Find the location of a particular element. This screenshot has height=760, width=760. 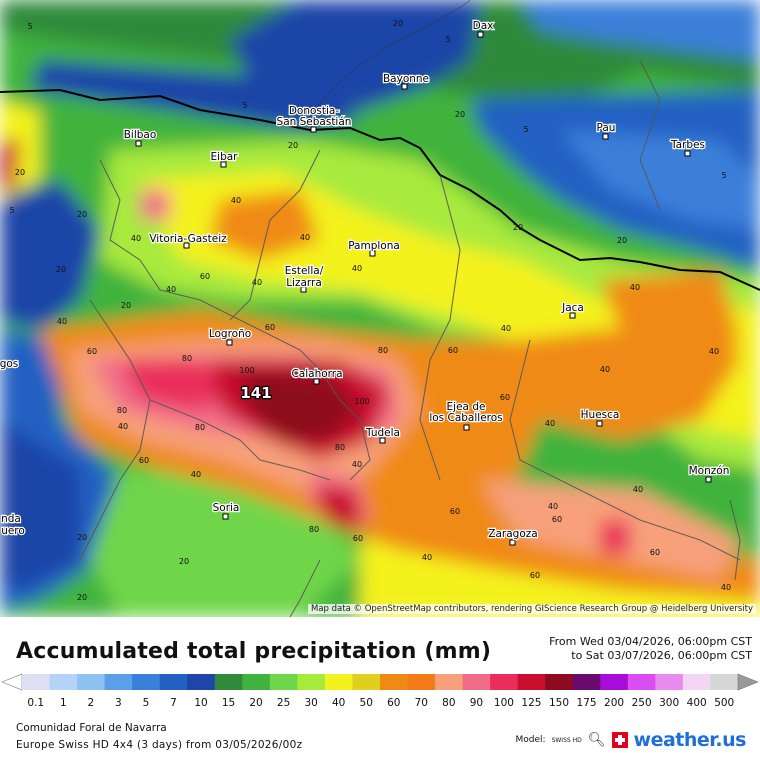

city-label: gos is located at coordinates (9, 364).